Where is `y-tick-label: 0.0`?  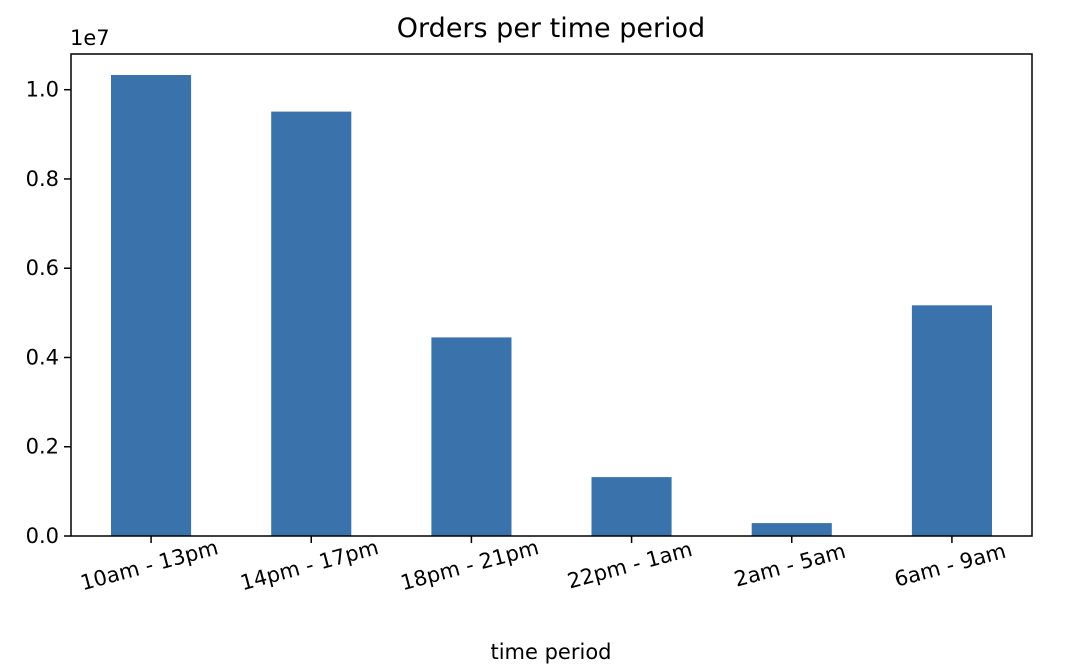 y-tick-label: 0.0 is located at coordinates (42, 536).